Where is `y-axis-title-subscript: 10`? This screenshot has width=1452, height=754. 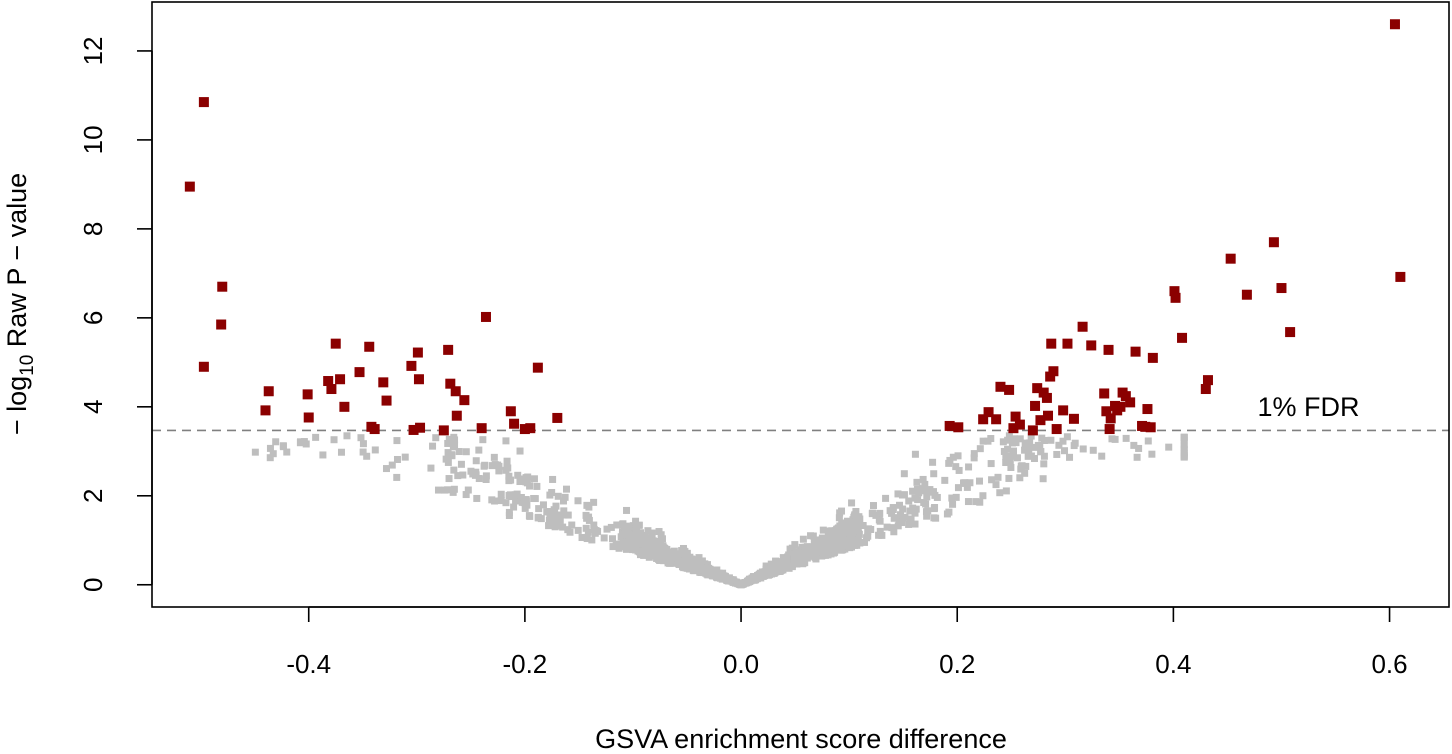
y-axis-title-subscript: 10 is located at coordinates (27, 365).